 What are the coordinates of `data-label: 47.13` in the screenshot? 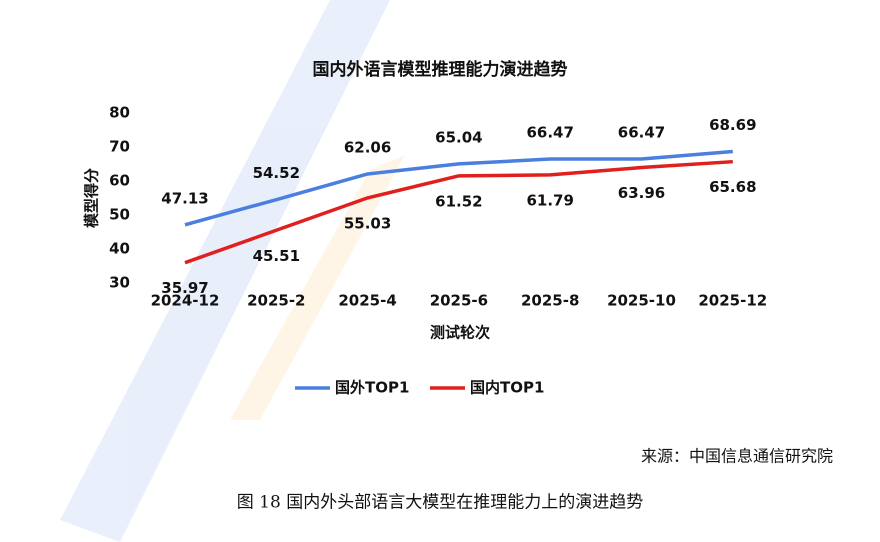 It's located at (184, 198).